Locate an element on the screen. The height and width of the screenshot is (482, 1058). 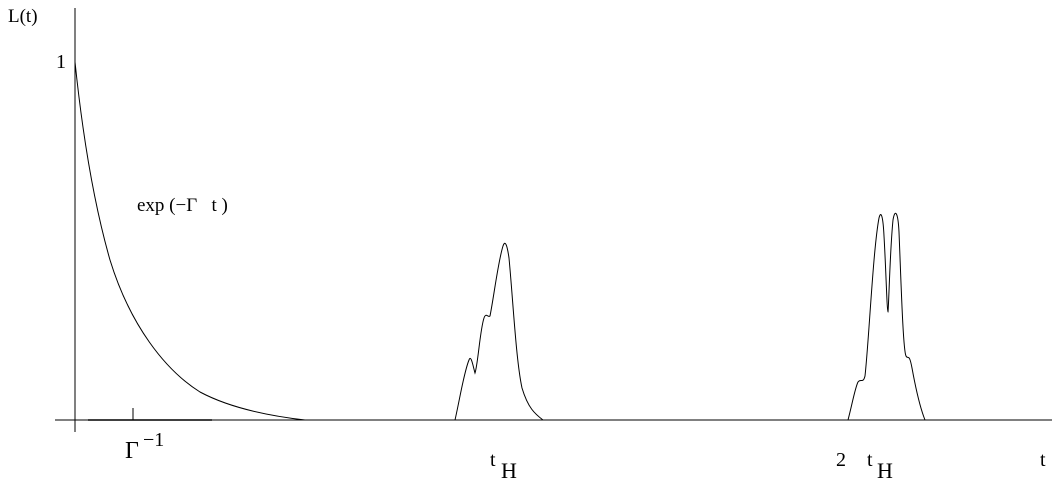
two-tH-t-label: t is located at coordinates (870, 460).